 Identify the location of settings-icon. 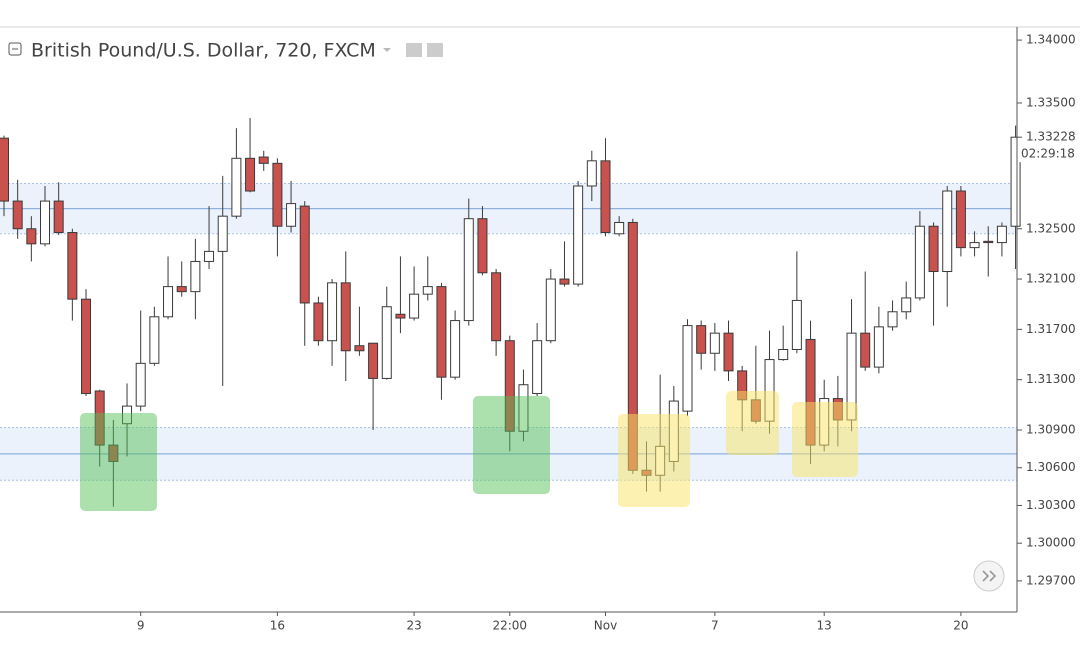
(435, 50).